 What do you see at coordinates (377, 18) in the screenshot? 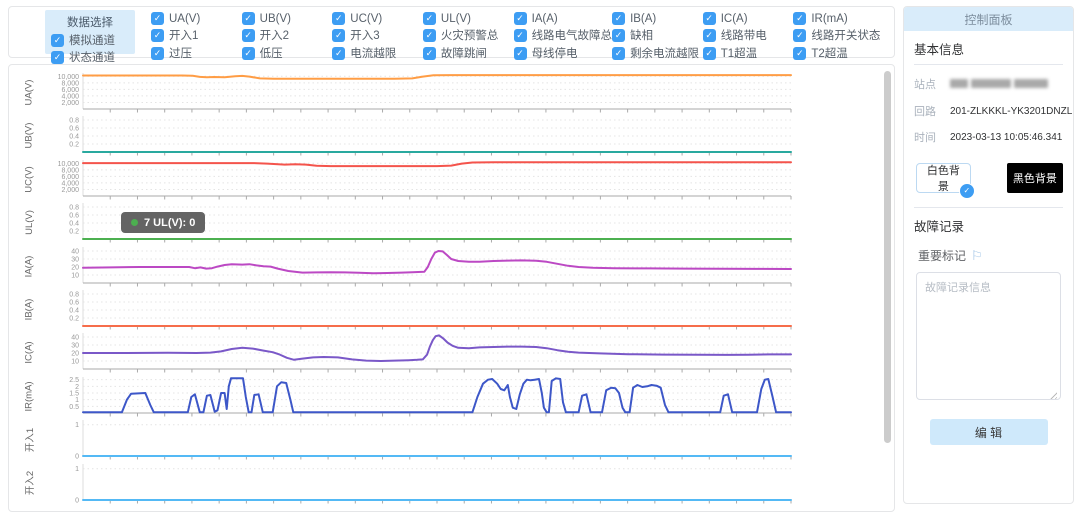
I see `checkbox-UC(V): ✓ UC(V)` at bounding box center [377, 18].